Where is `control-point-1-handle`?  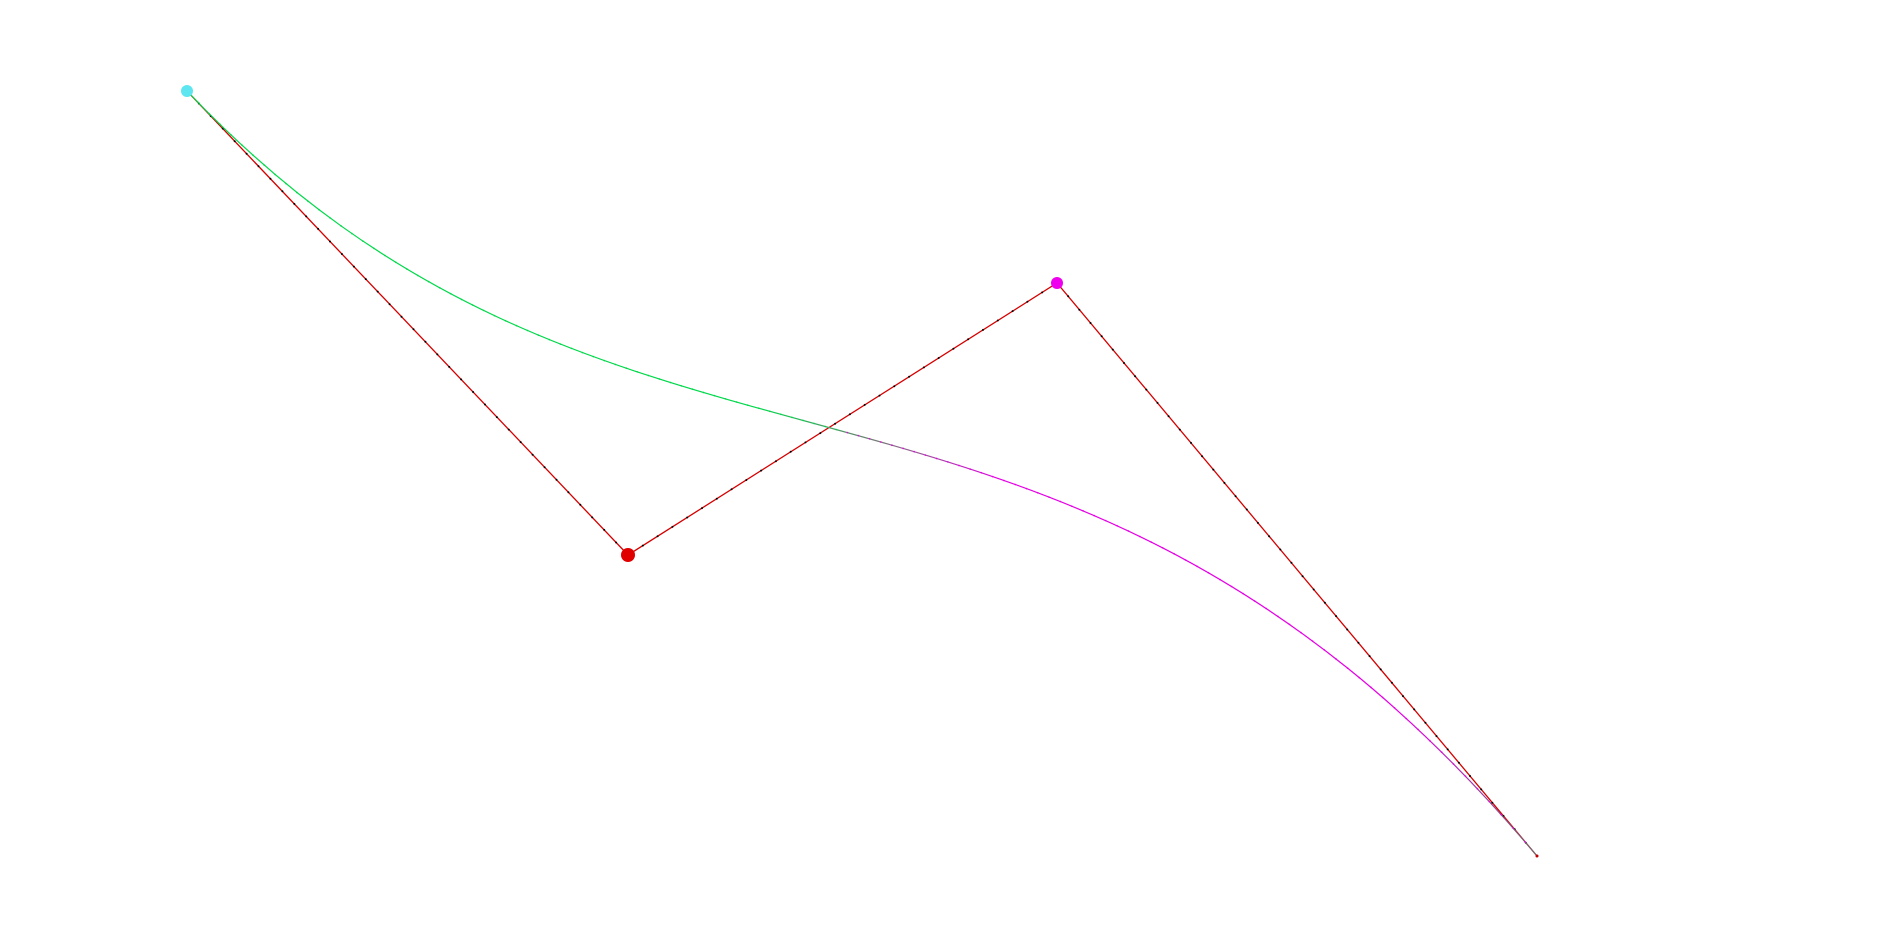
control-point-1-handle is located at coordinates (628, 555).